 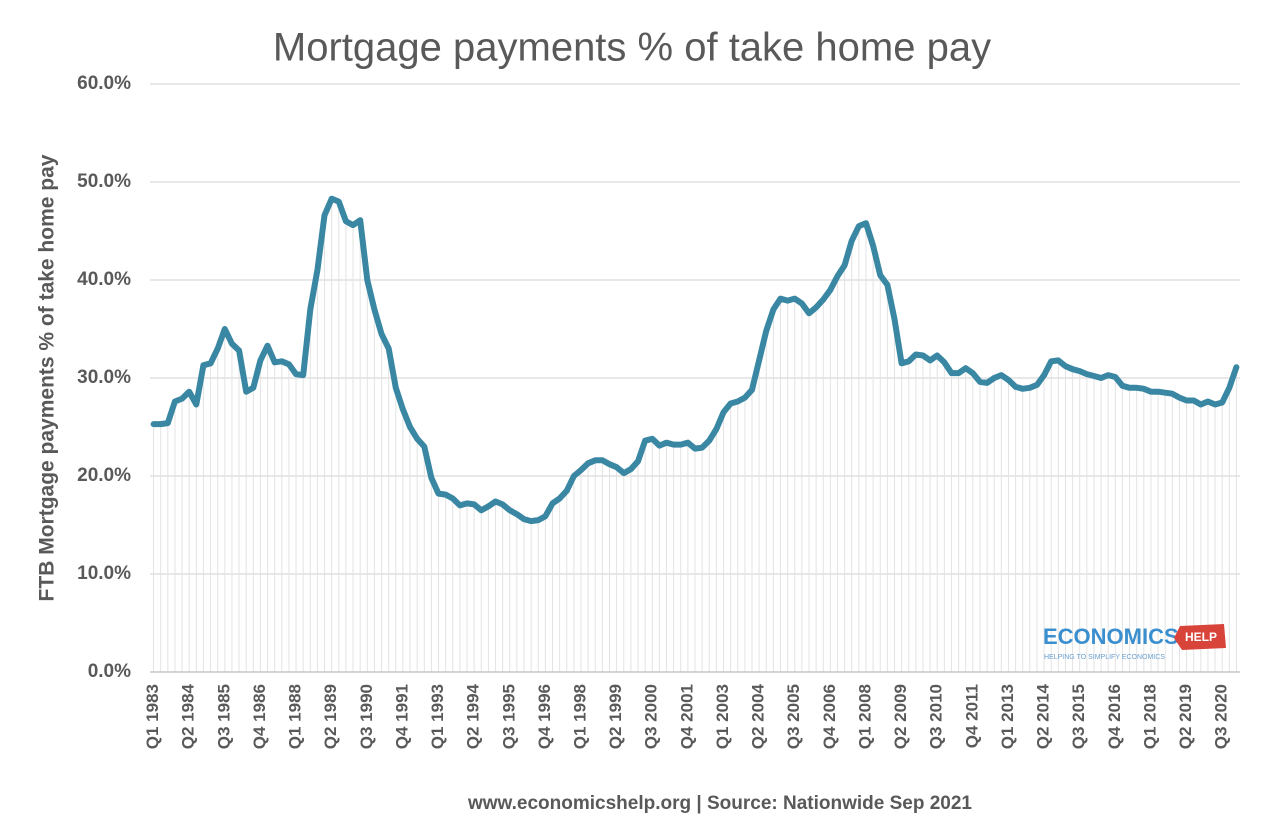 What do you see at coordinates (632, 48) in the screenshot?
I see `chart-title: Mortgage payments % of take home pay` at bounding box center [632, 48].